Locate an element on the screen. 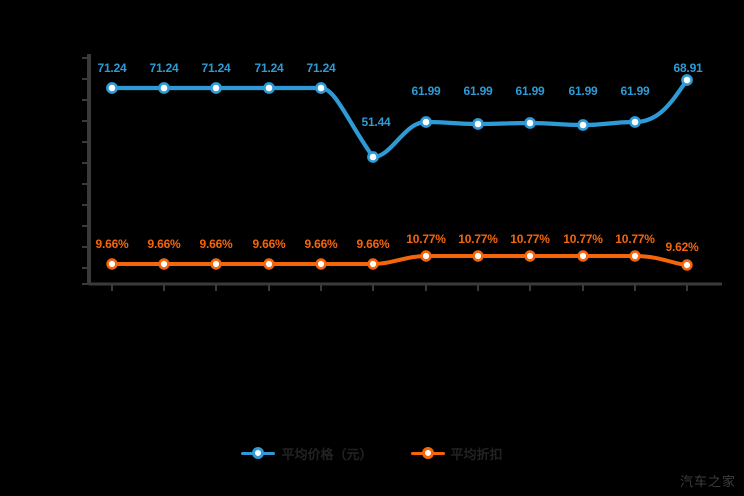  point-label: 9.62% is located at coordinates (682, 247).